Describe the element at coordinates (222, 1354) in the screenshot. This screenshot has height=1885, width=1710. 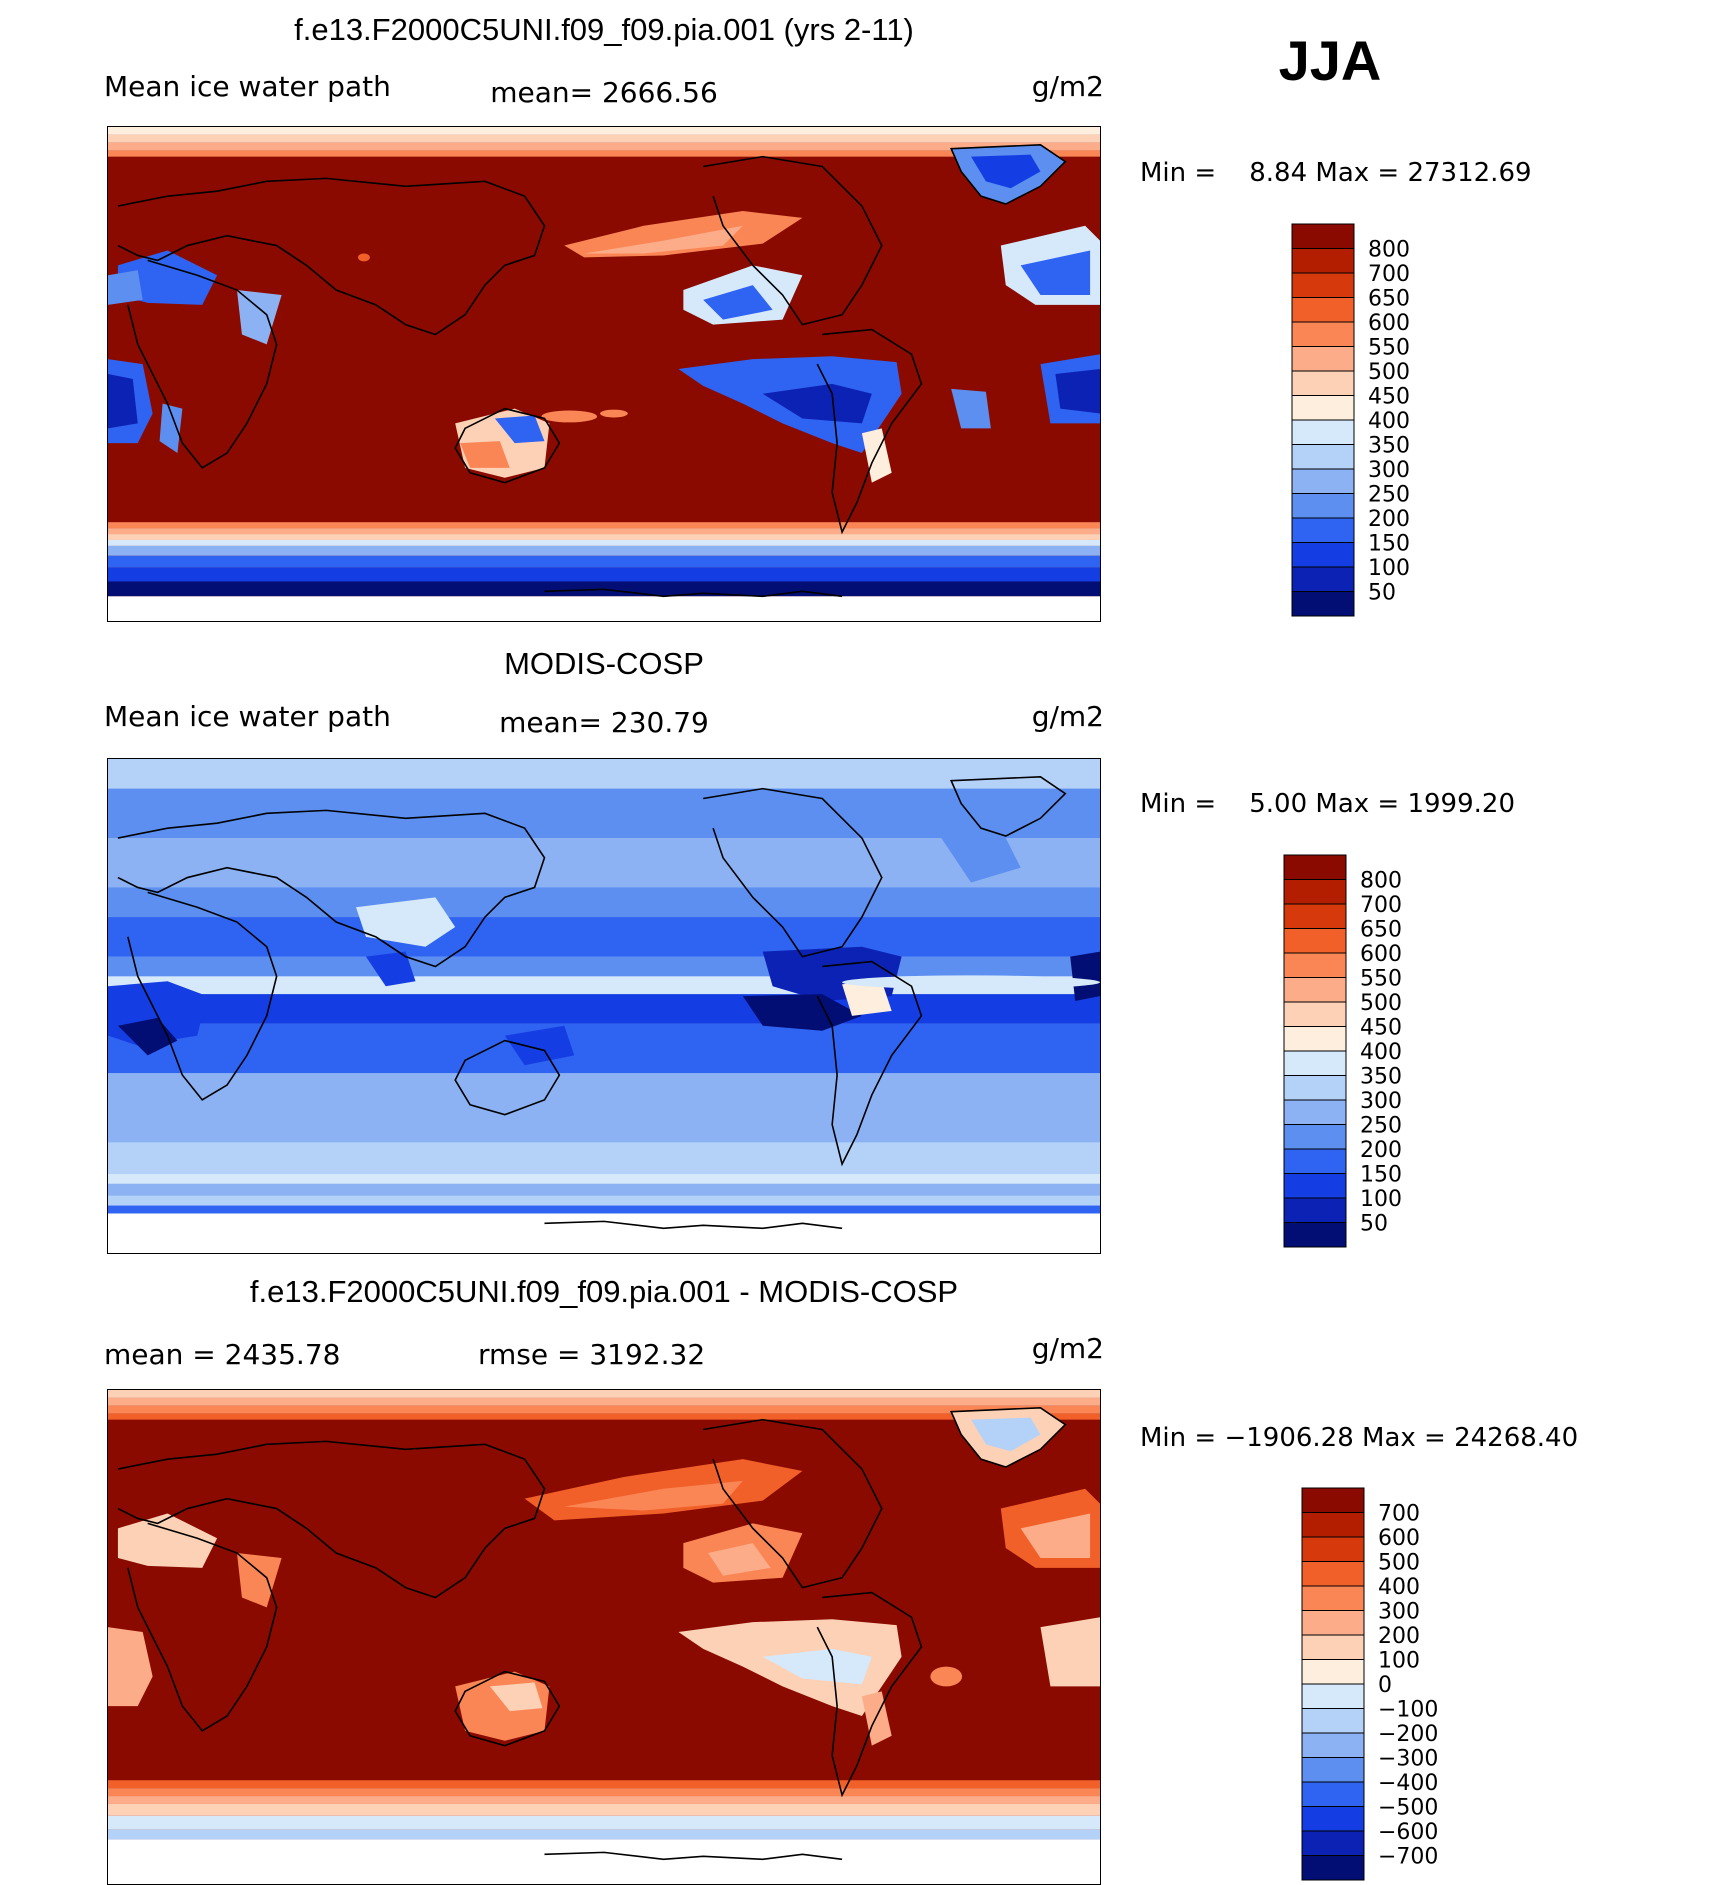
I see `panel-3-mean-label: mean = 2435.78` at that location.